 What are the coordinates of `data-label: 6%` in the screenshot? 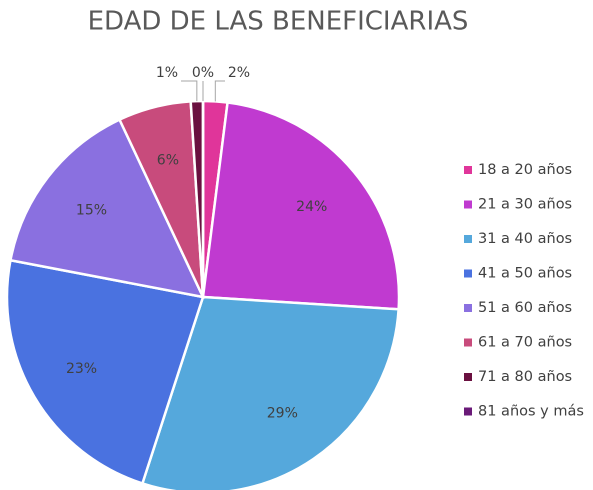 It's located at (168, 160).